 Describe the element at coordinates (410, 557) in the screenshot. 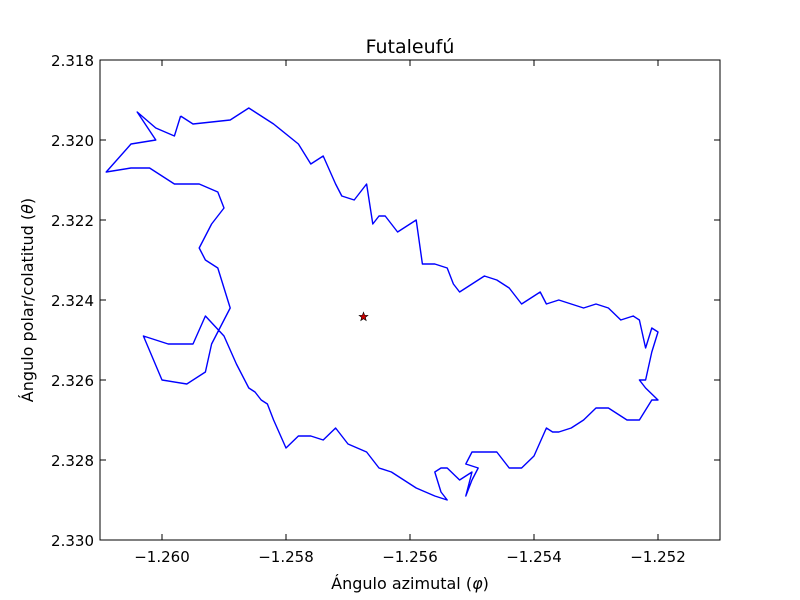

I see `x-tick-label: −1.256` at that location.